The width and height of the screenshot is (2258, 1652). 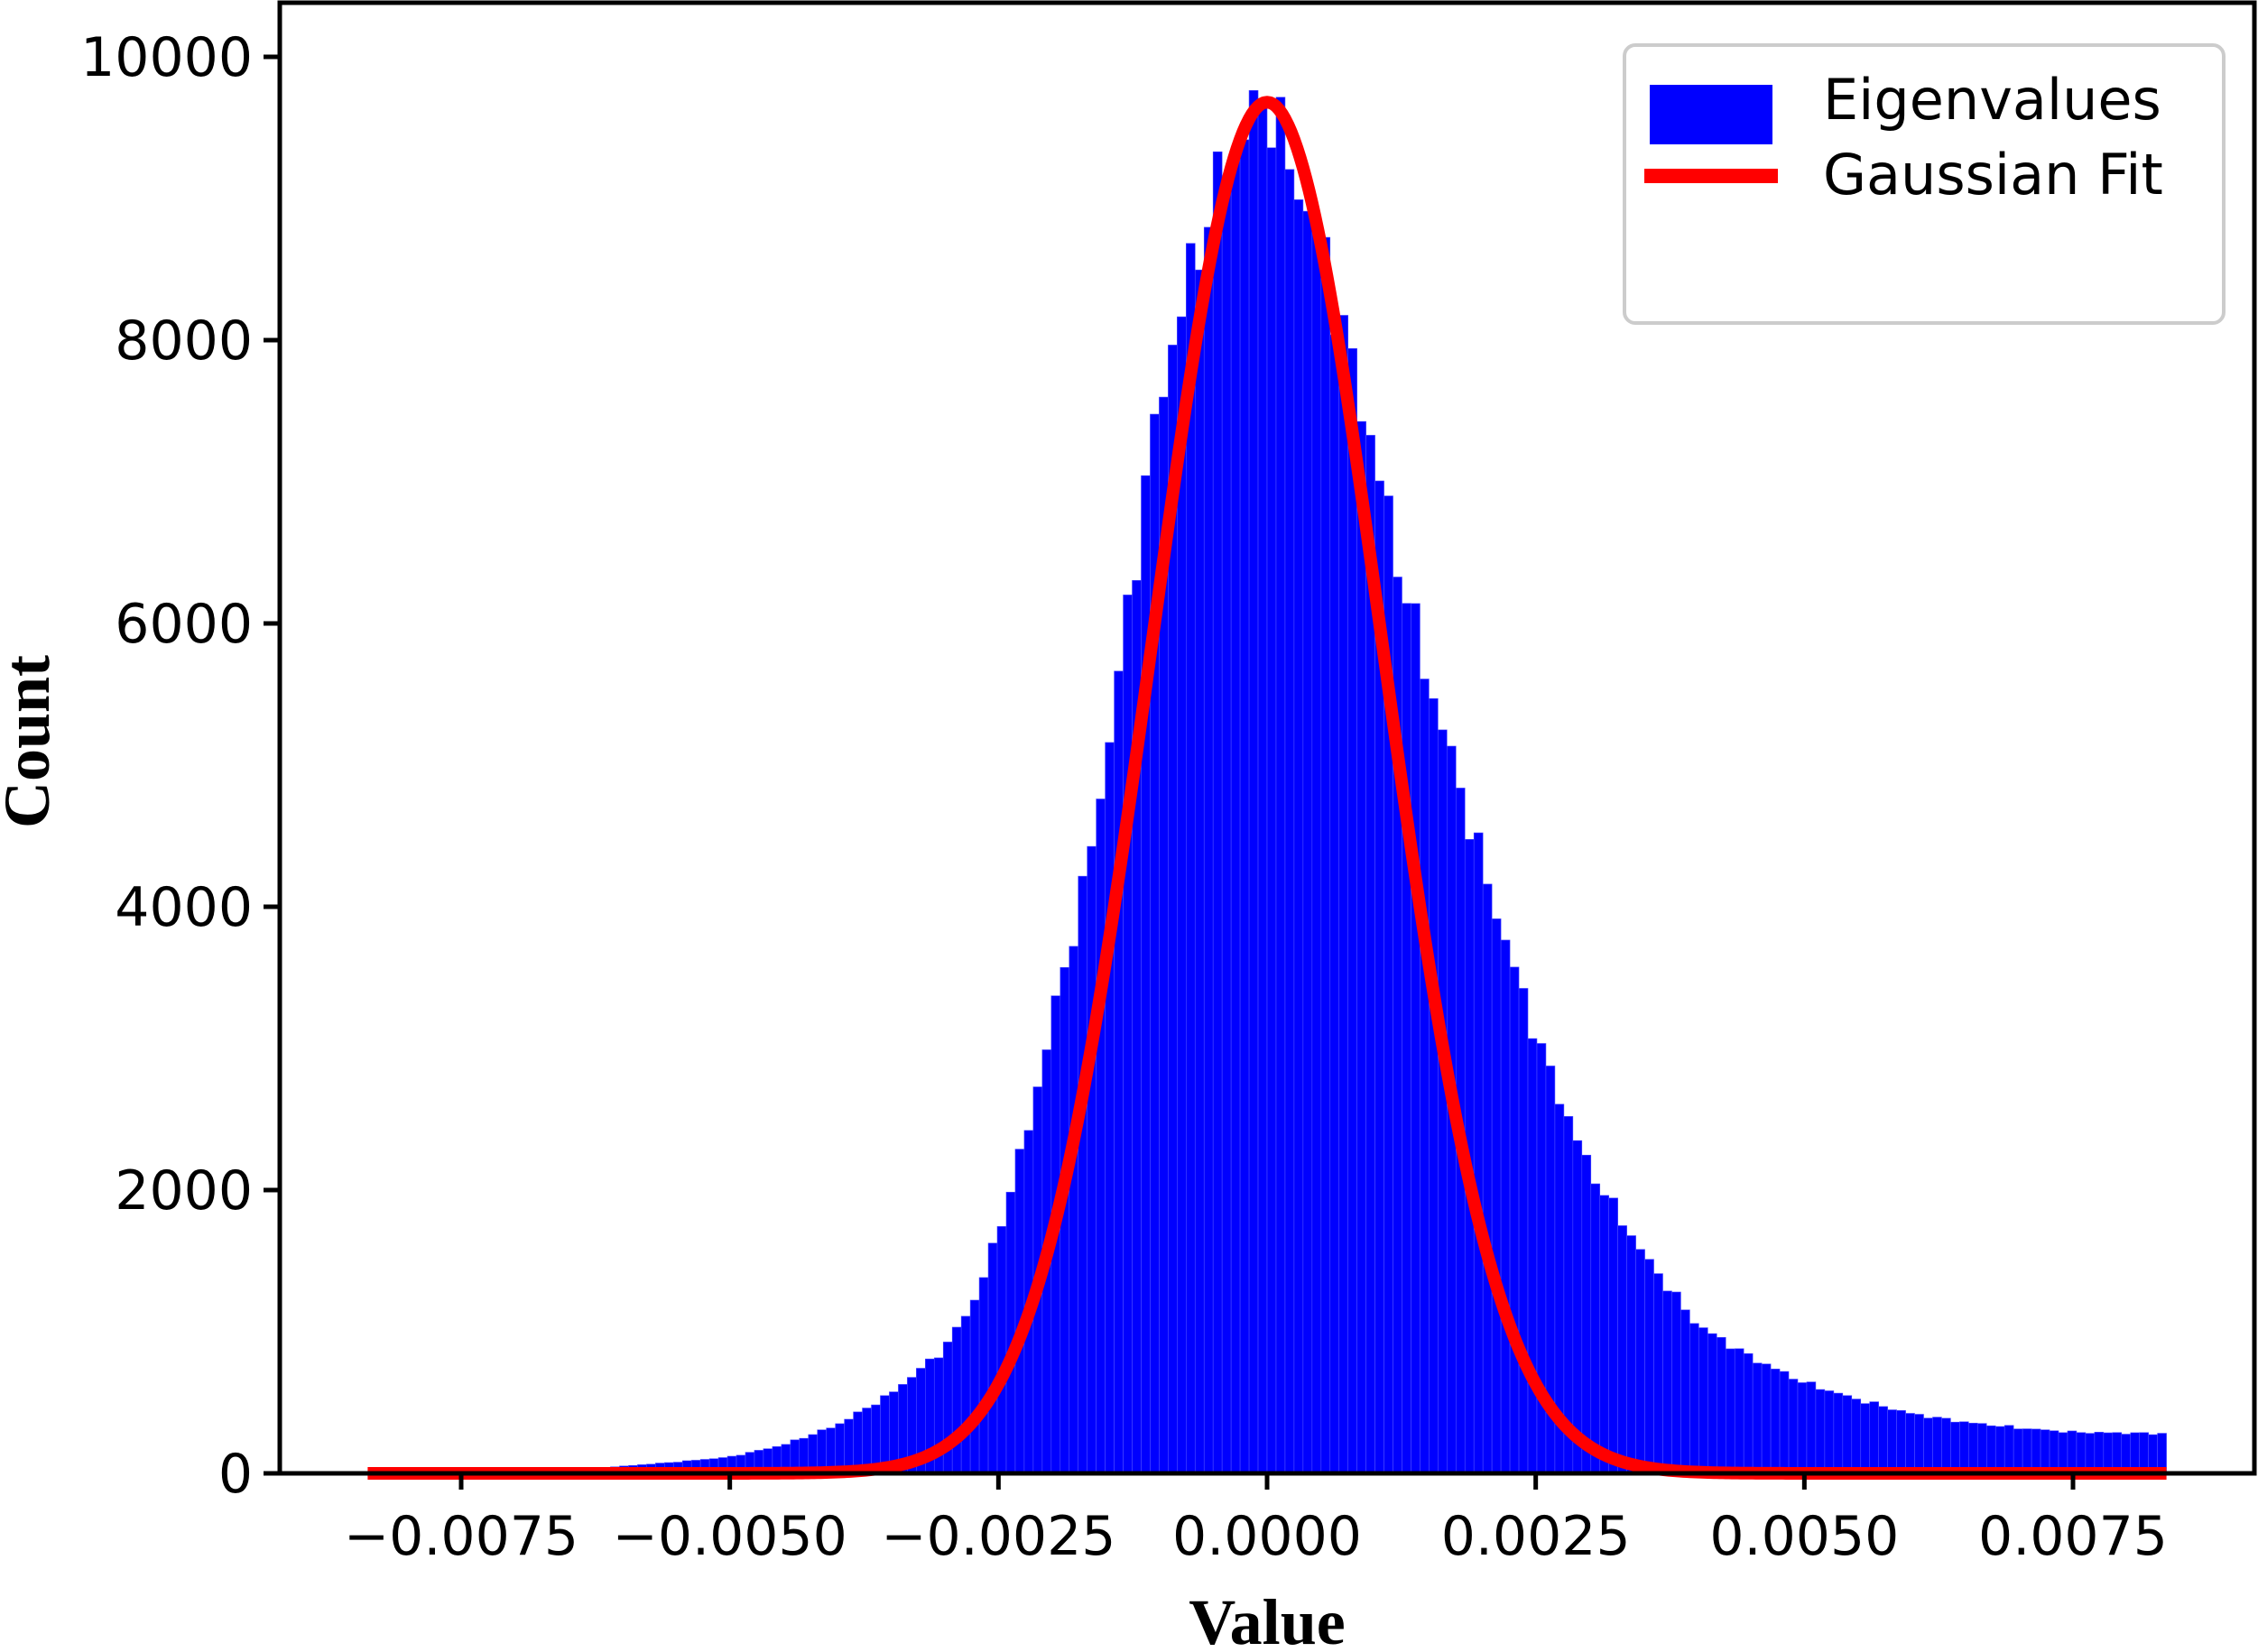 I want to click on y-tick-label: 2000, so click(x=184, y=1191).